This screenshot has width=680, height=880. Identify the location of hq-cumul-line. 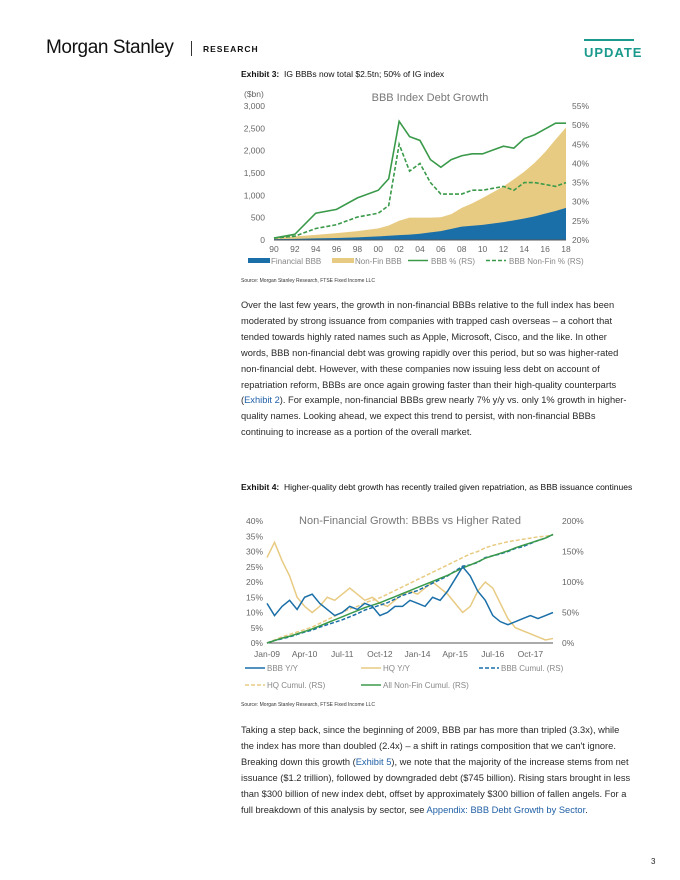
(410, 589).